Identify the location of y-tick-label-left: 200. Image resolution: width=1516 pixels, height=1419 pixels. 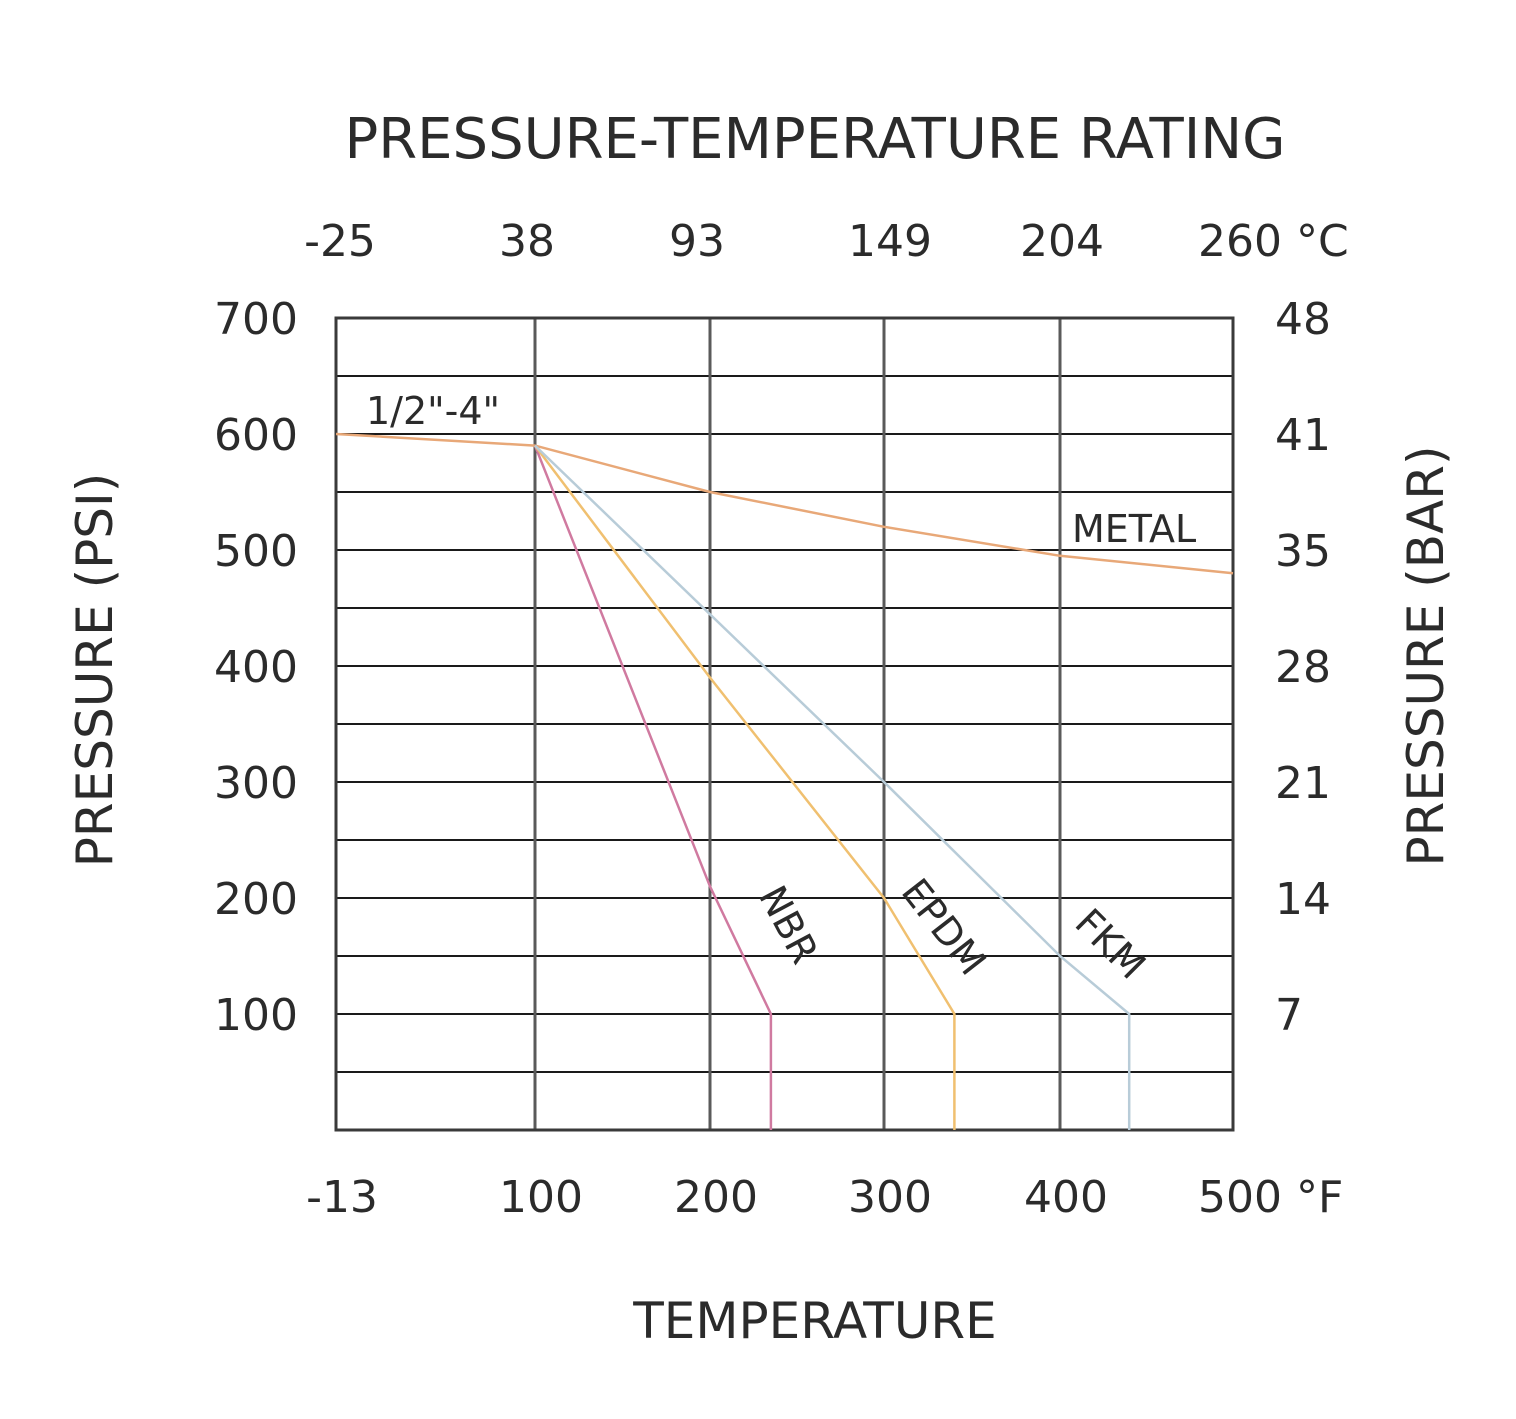
(256, 899).